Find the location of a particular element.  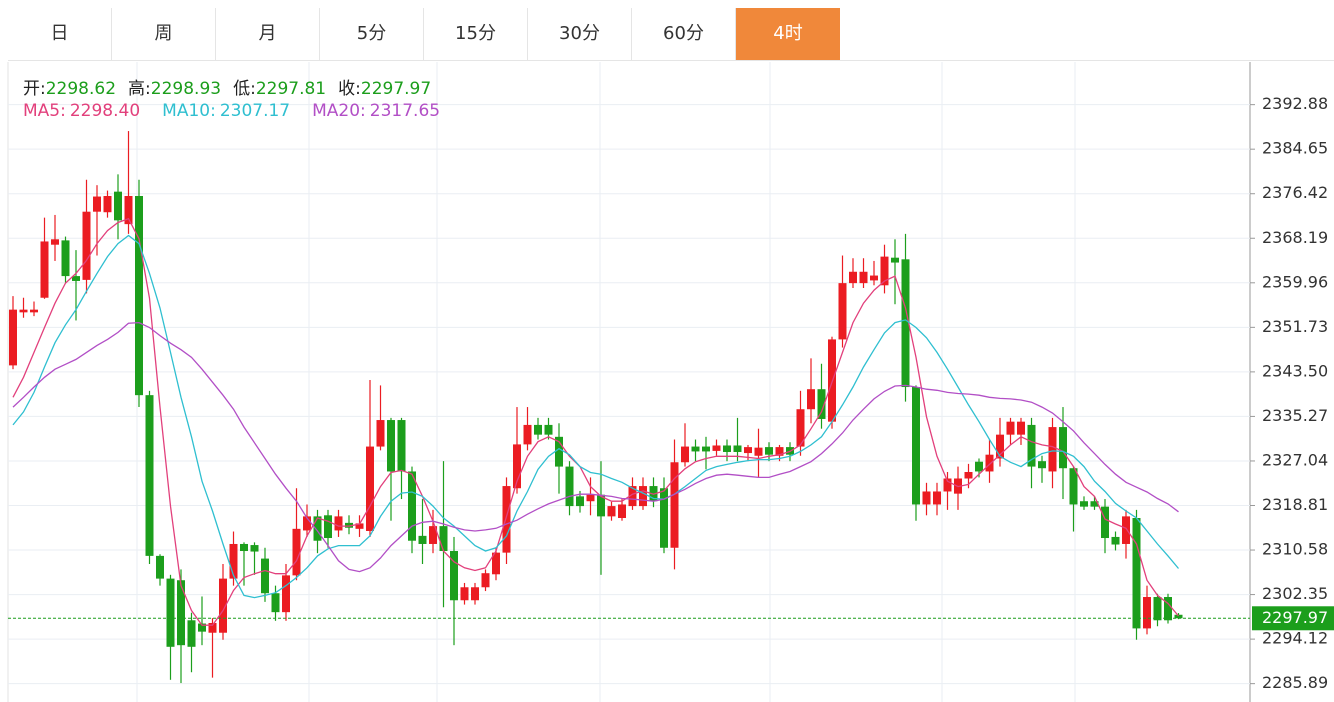

ohlc-row: 开:2298.62 高:2298.93 低:2297.81 收:2297.97 is located at coordinates (233, 86).